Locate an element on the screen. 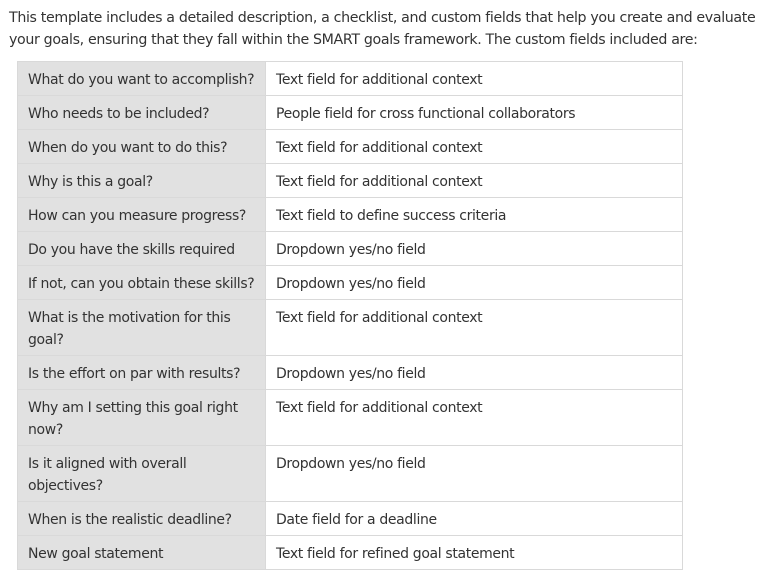 Image resolution: width=768 pixels, height=582 pixels. question-cell: How can you measure progress? is located at coordinates (141, 214).